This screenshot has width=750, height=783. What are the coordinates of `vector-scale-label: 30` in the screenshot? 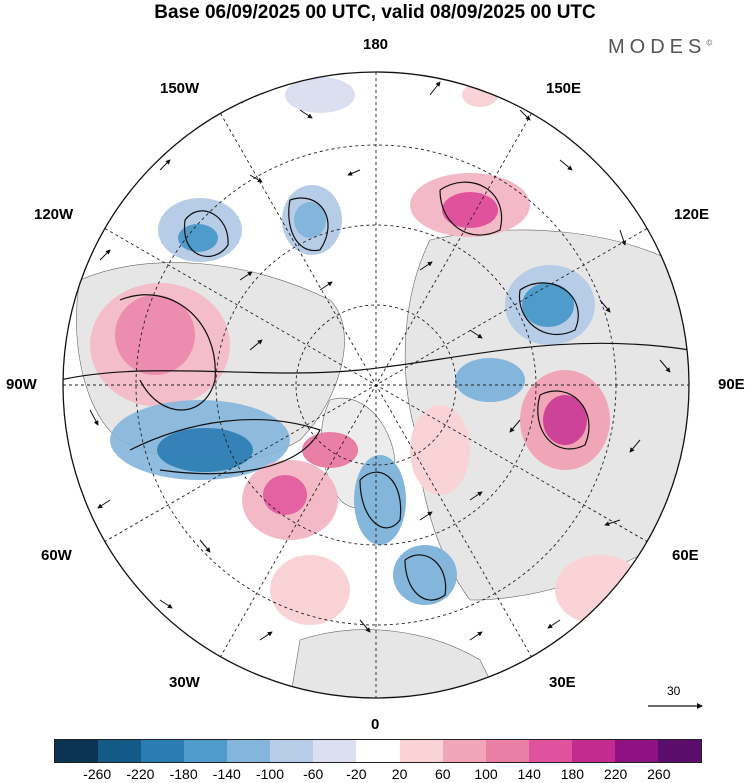 It's located at (674, 691).